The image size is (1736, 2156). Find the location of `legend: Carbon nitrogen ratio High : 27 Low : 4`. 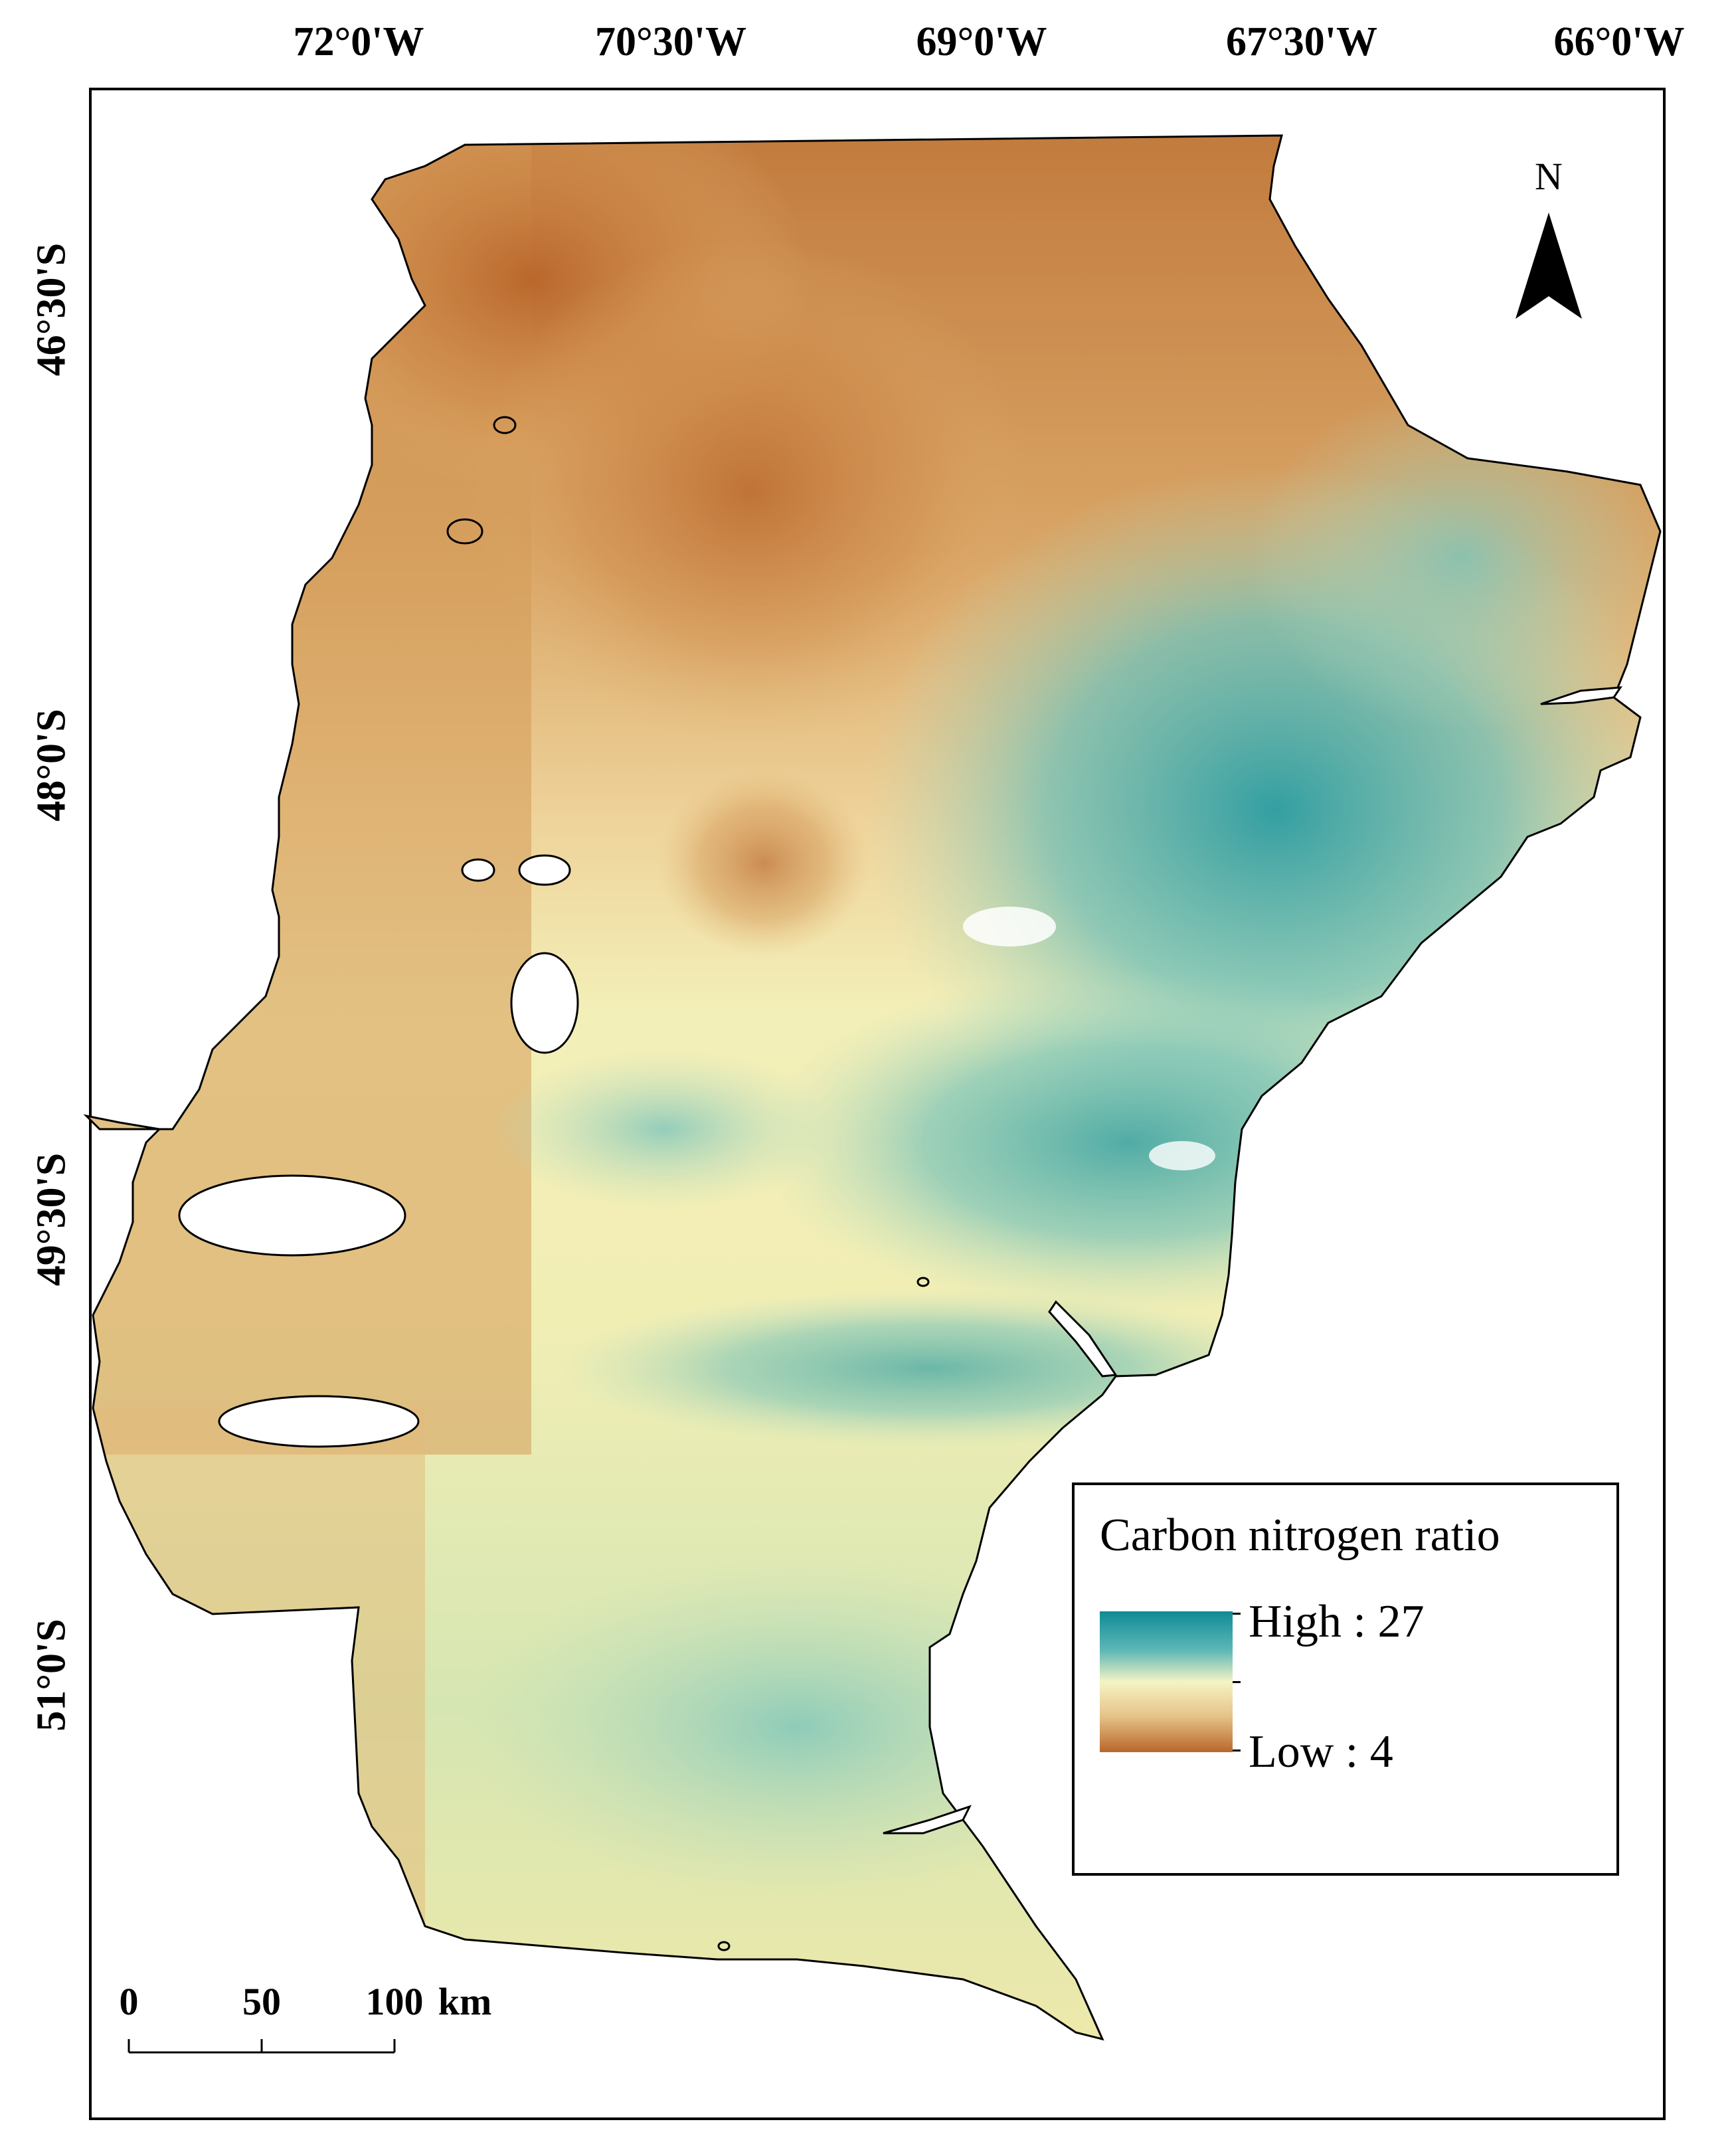

legend: Carbon nitrogen ratio High : 27 Low : 4 is located at coordinates (1346, 1679).